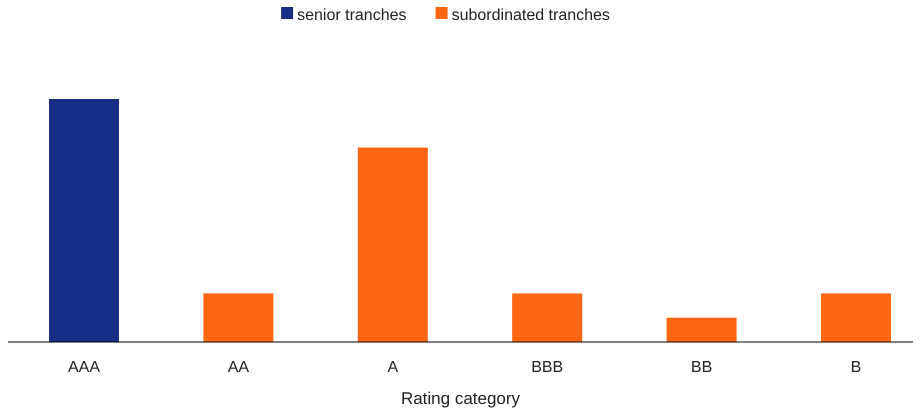 The width and height of the screenshot is (921, 410). I want to click on x-tick-label: AAA, so click(84, 367).